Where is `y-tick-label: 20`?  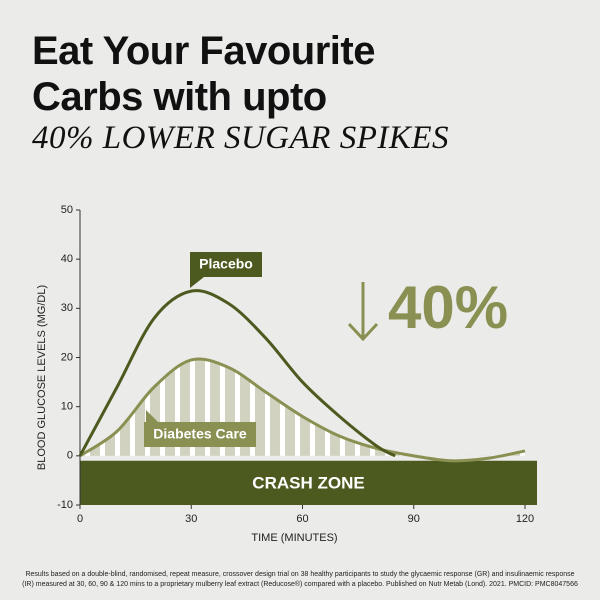 y-tick-label: 20 is located at coordinates (67, 357).